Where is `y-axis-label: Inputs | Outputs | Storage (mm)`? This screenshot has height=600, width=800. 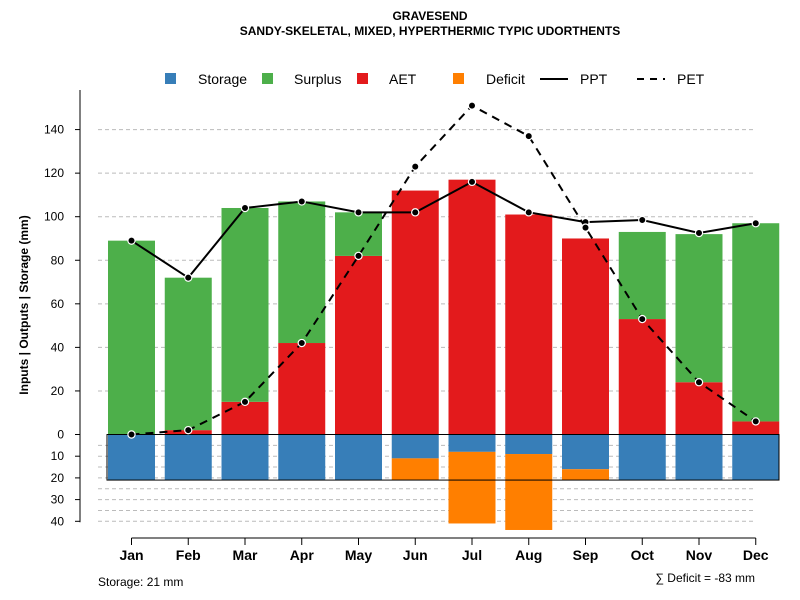 y-axis-label: Inputs | Outputs | Storage (mm) is located at coordinates (24, 304).